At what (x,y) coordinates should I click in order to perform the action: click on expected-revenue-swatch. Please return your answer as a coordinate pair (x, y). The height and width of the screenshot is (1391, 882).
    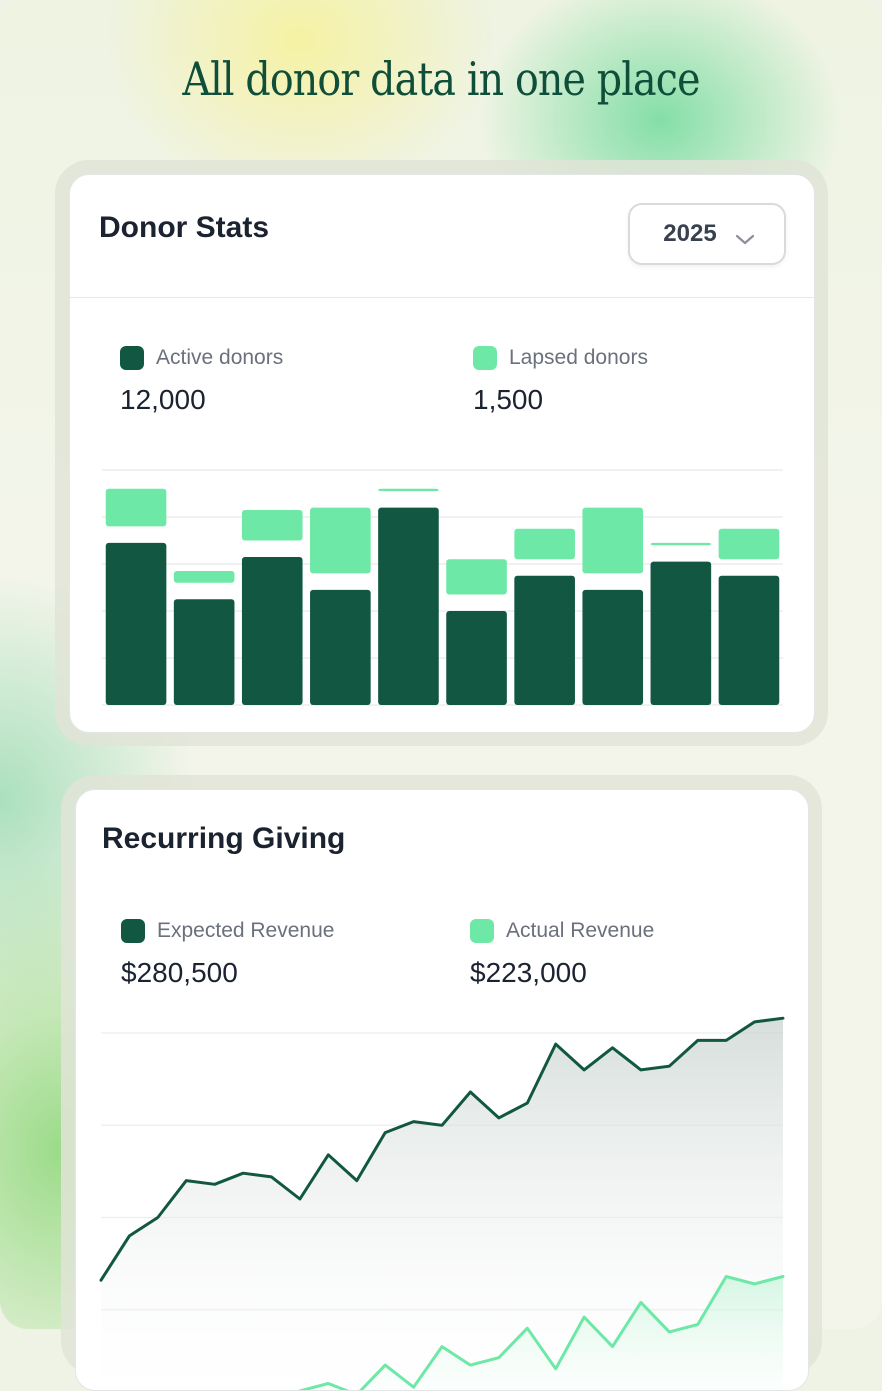
    Looking at the image, I should click on (133, 931).